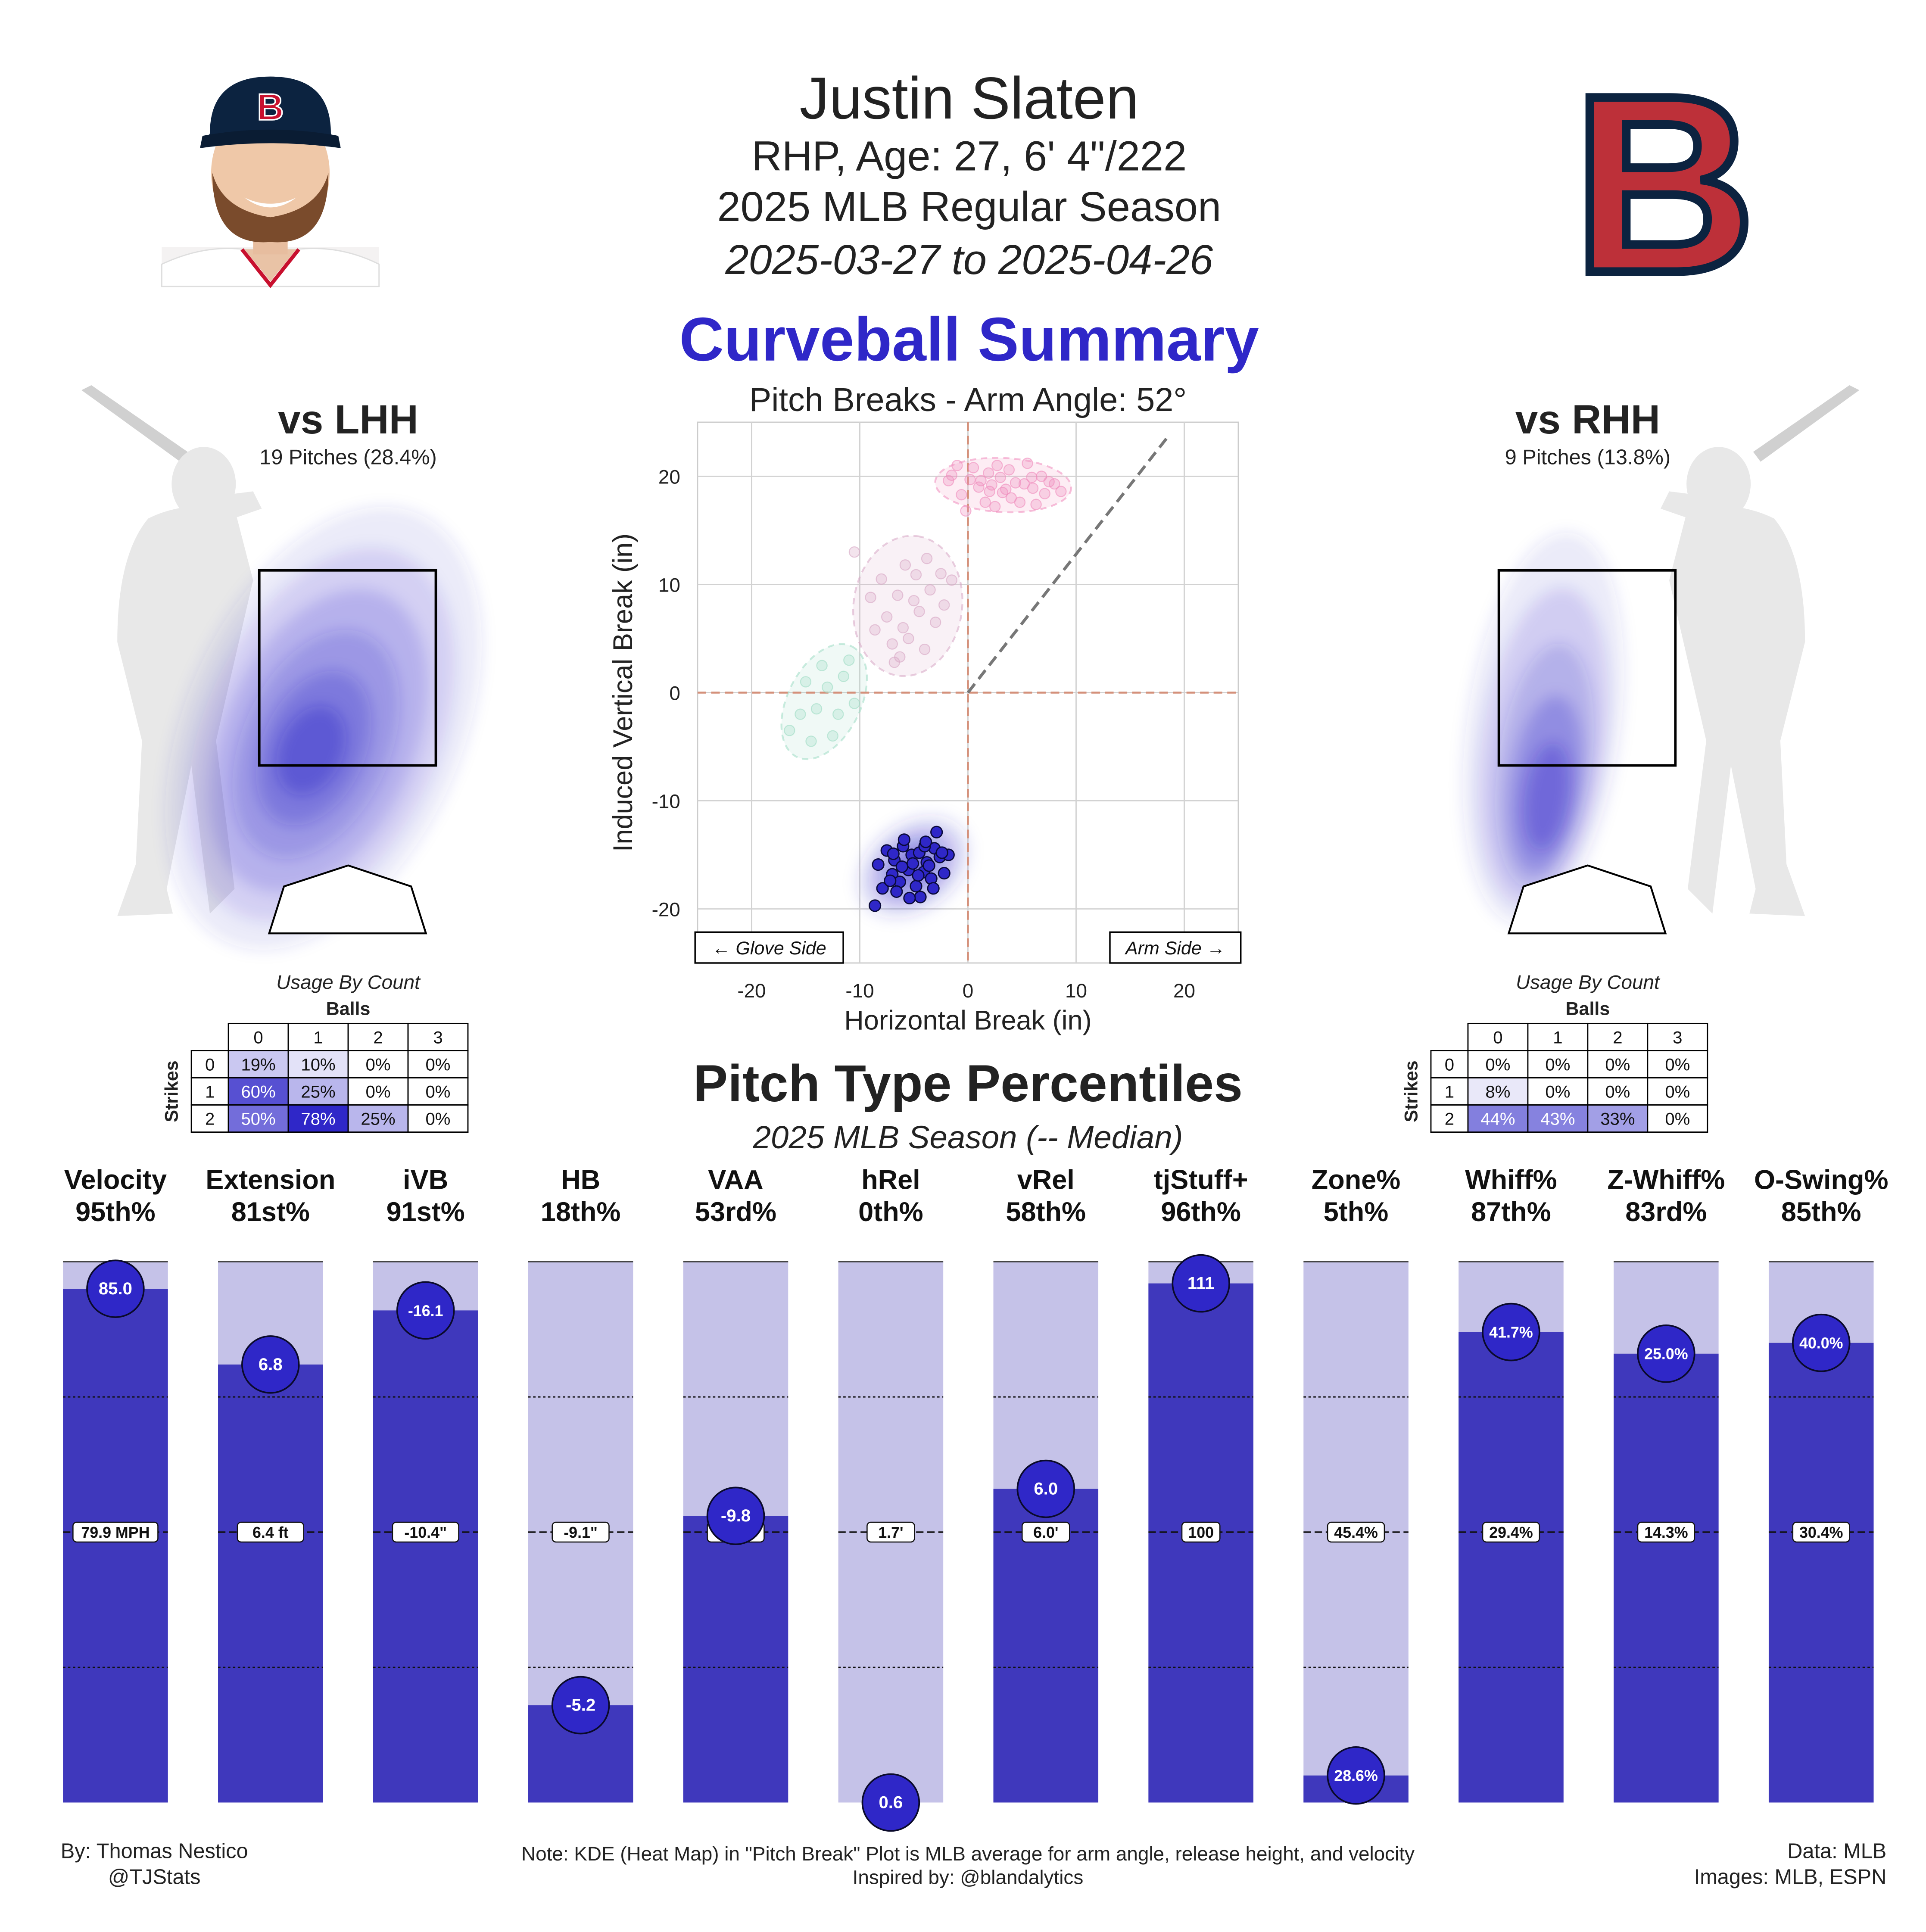 The width and height of the screenshot is (1926, 1932). Describe the element at coordinates (1511, 1212) in the screenshot. I see `metric-percentile: 87th%` at that location.